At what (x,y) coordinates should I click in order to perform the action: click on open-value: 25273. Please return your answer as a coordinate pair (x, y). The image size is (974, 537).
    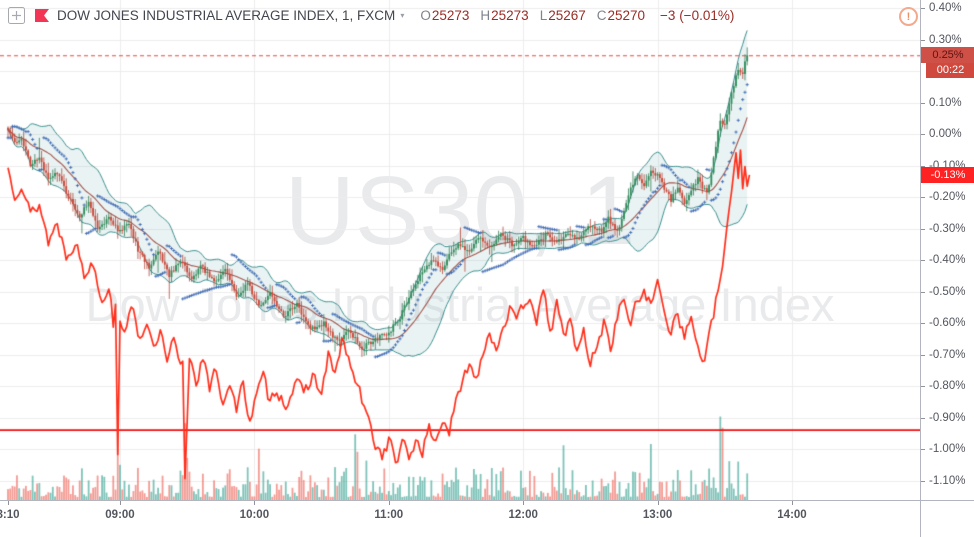
    Looking at the image, I should click on (450, 15).